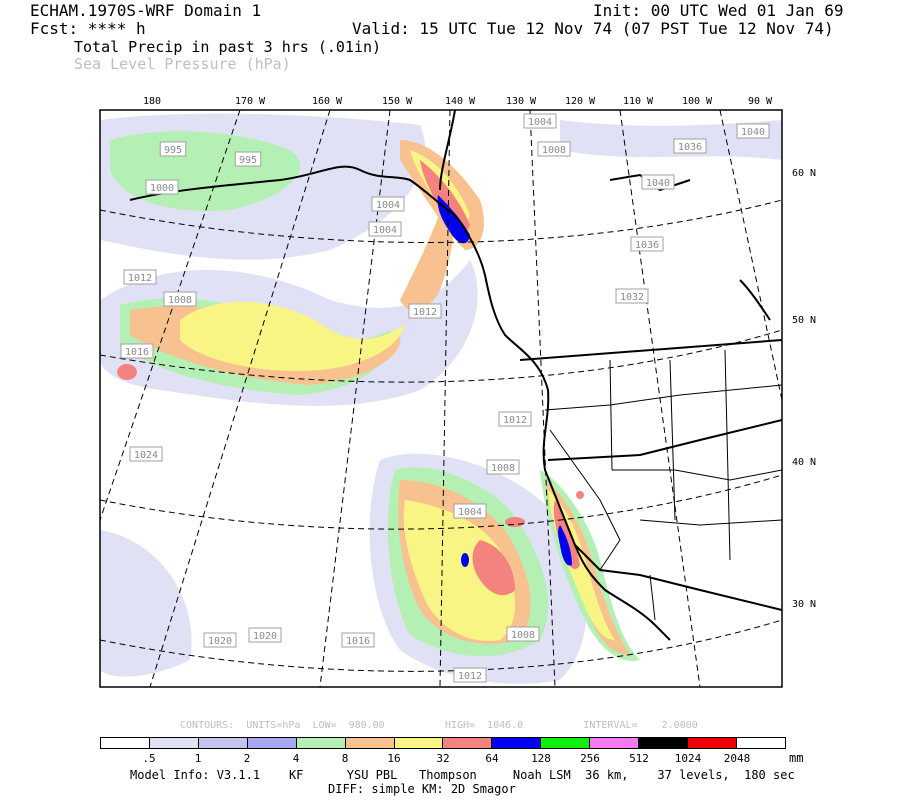 The width and height of the screenshot is (900, 800). I want to click on field-secondary-title: Sea Level Pressure (hPa), so click(182, 64).